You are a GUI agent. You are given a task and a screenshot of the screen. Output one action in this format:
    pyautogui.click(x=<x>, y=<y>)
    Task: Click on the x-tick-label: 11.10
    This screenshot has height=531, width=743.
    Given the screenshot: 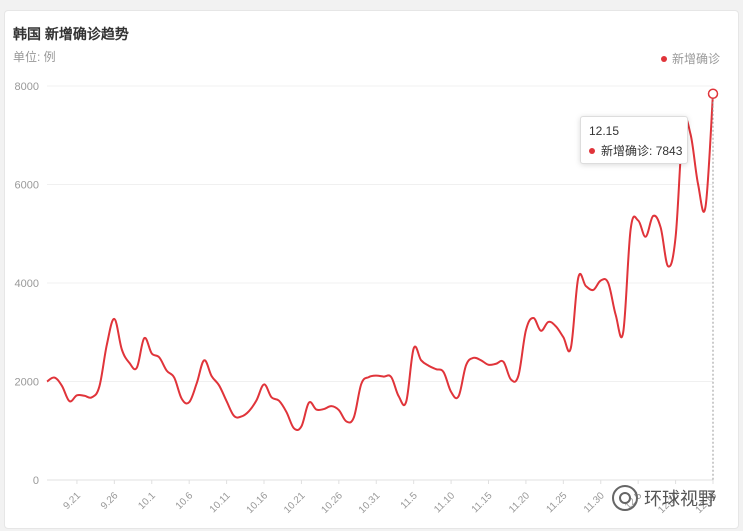 What is the action you would take?
    pyautogui.click(x=444, y=502)
    